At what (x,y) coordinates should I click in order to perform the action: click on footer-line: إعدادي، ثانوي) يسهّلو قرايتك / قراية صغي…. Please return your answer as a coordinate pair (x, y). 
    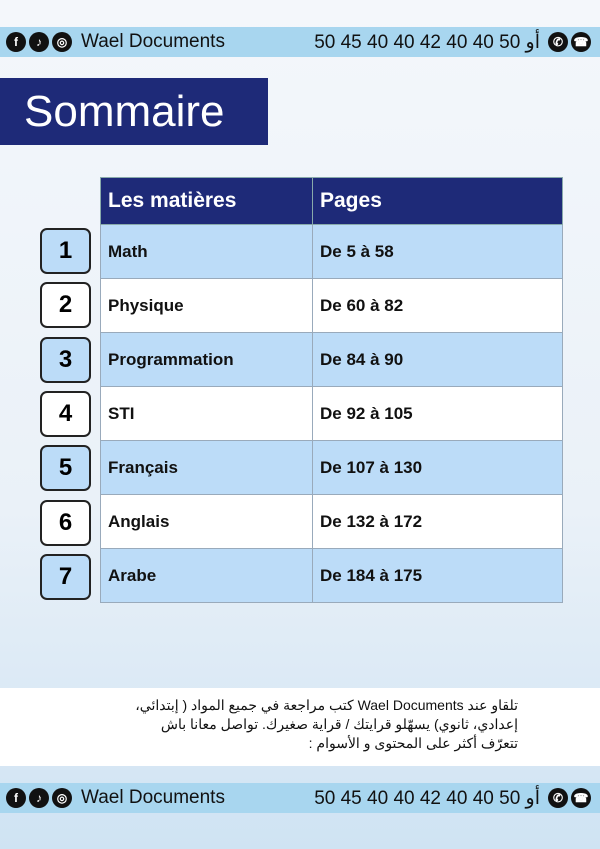
    Looking at the image, I should click on (339, 724).